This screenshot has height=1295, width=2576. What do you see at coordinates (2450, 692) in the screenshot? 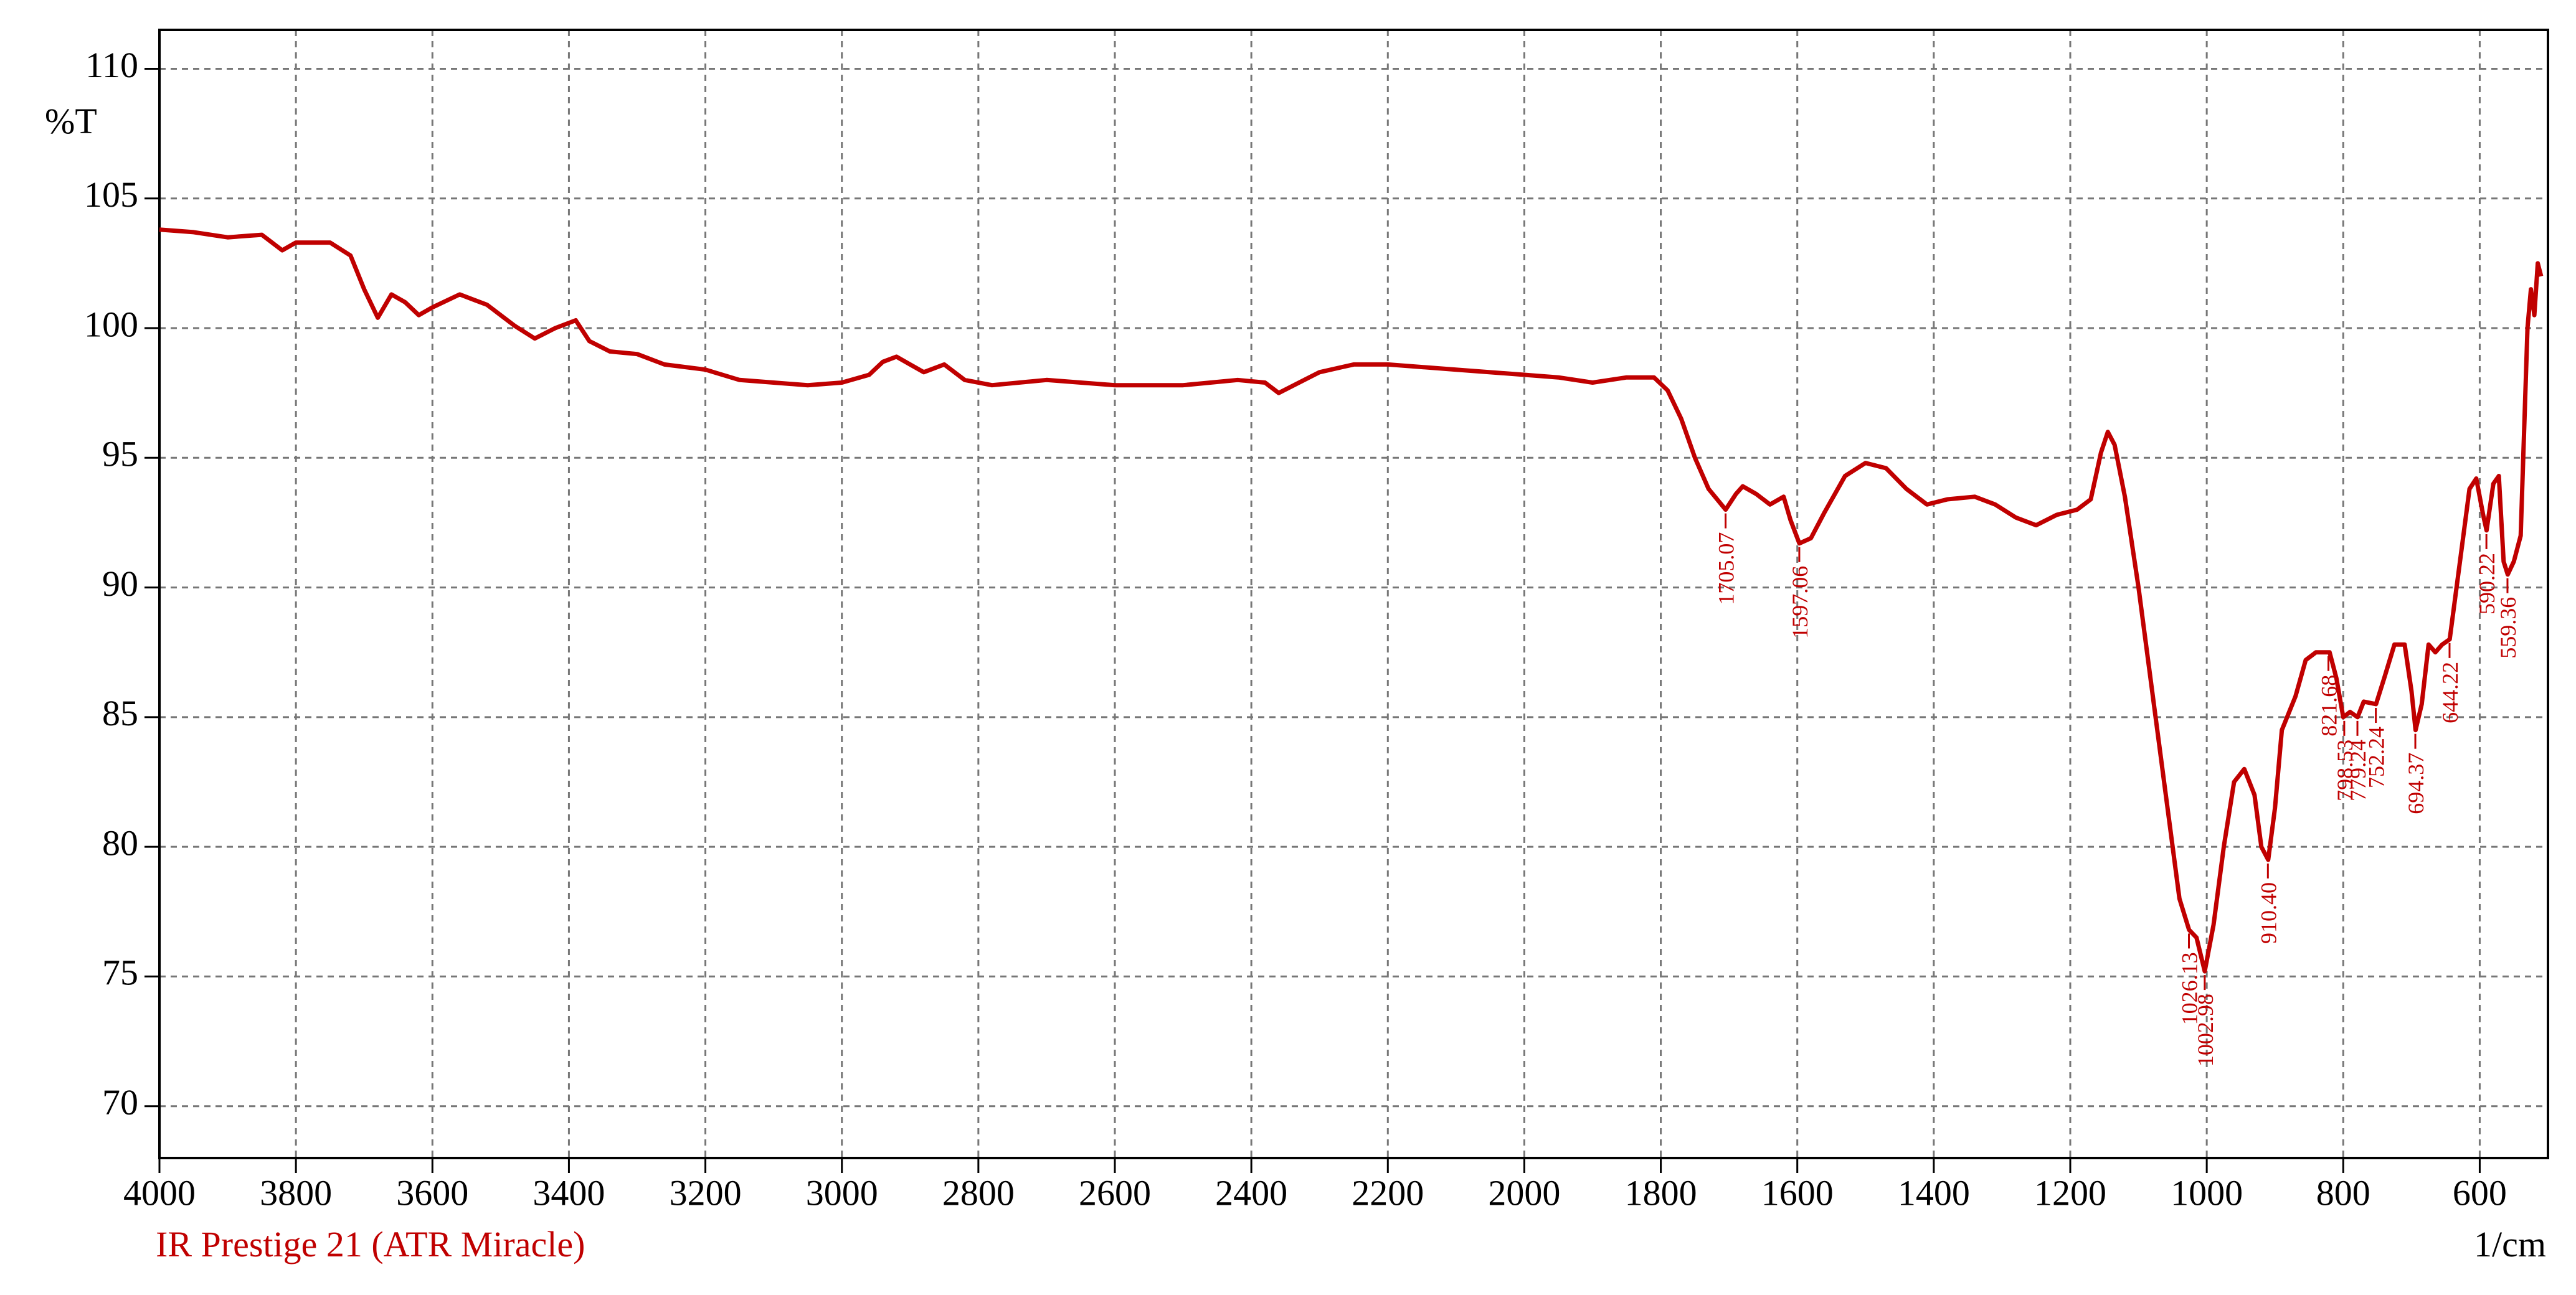
I see `peak-label: 644.22` at bounding box center [2450, 692].